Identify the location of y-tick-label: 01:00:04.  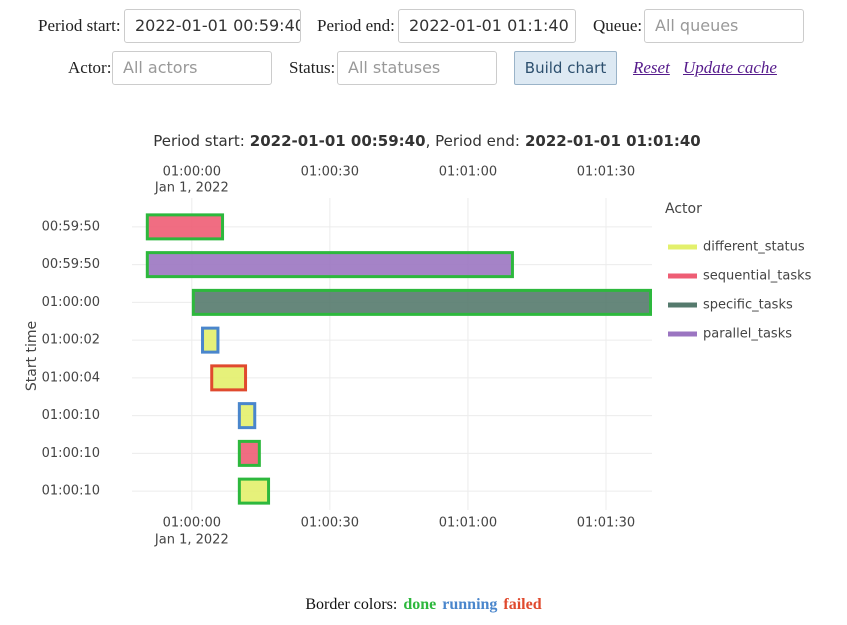
(71, 377).